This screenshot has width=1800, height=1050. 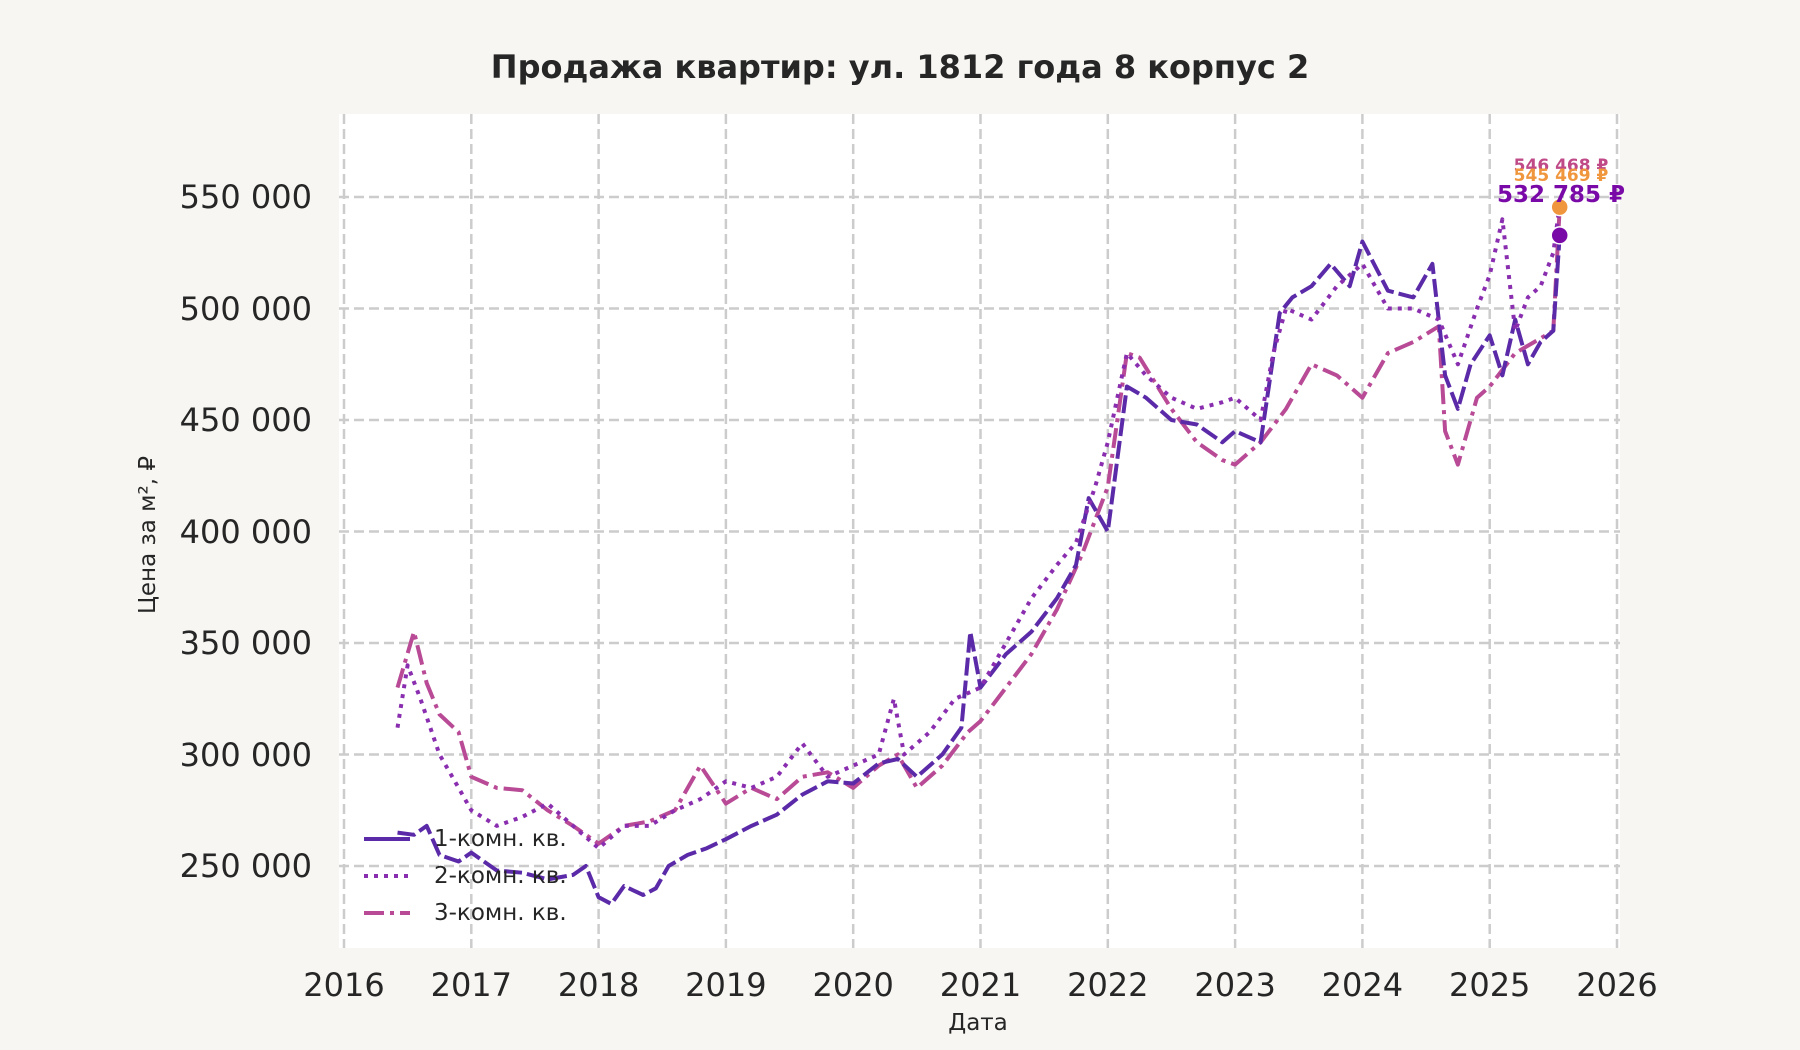 I want to click on y-tick-label: 400 000, so click(x=245, y=531).